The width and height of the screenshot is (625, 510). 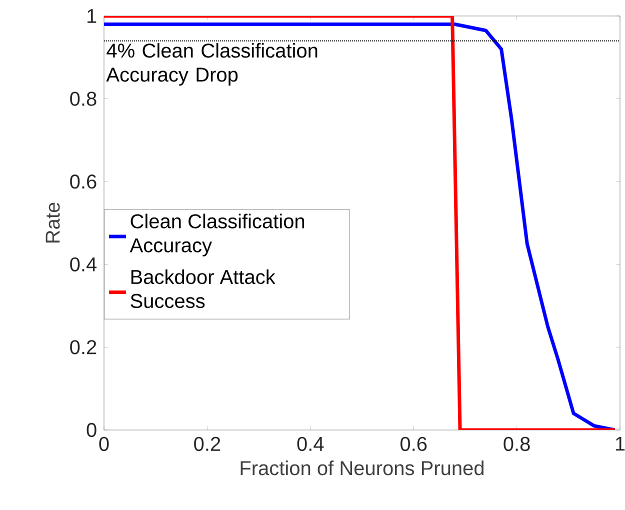 What do you see at coordinates (362, 468) in the screenshot?
I see `x-axis-title: Fraction of Neurons Pruned` at bounding box center [362, 468].